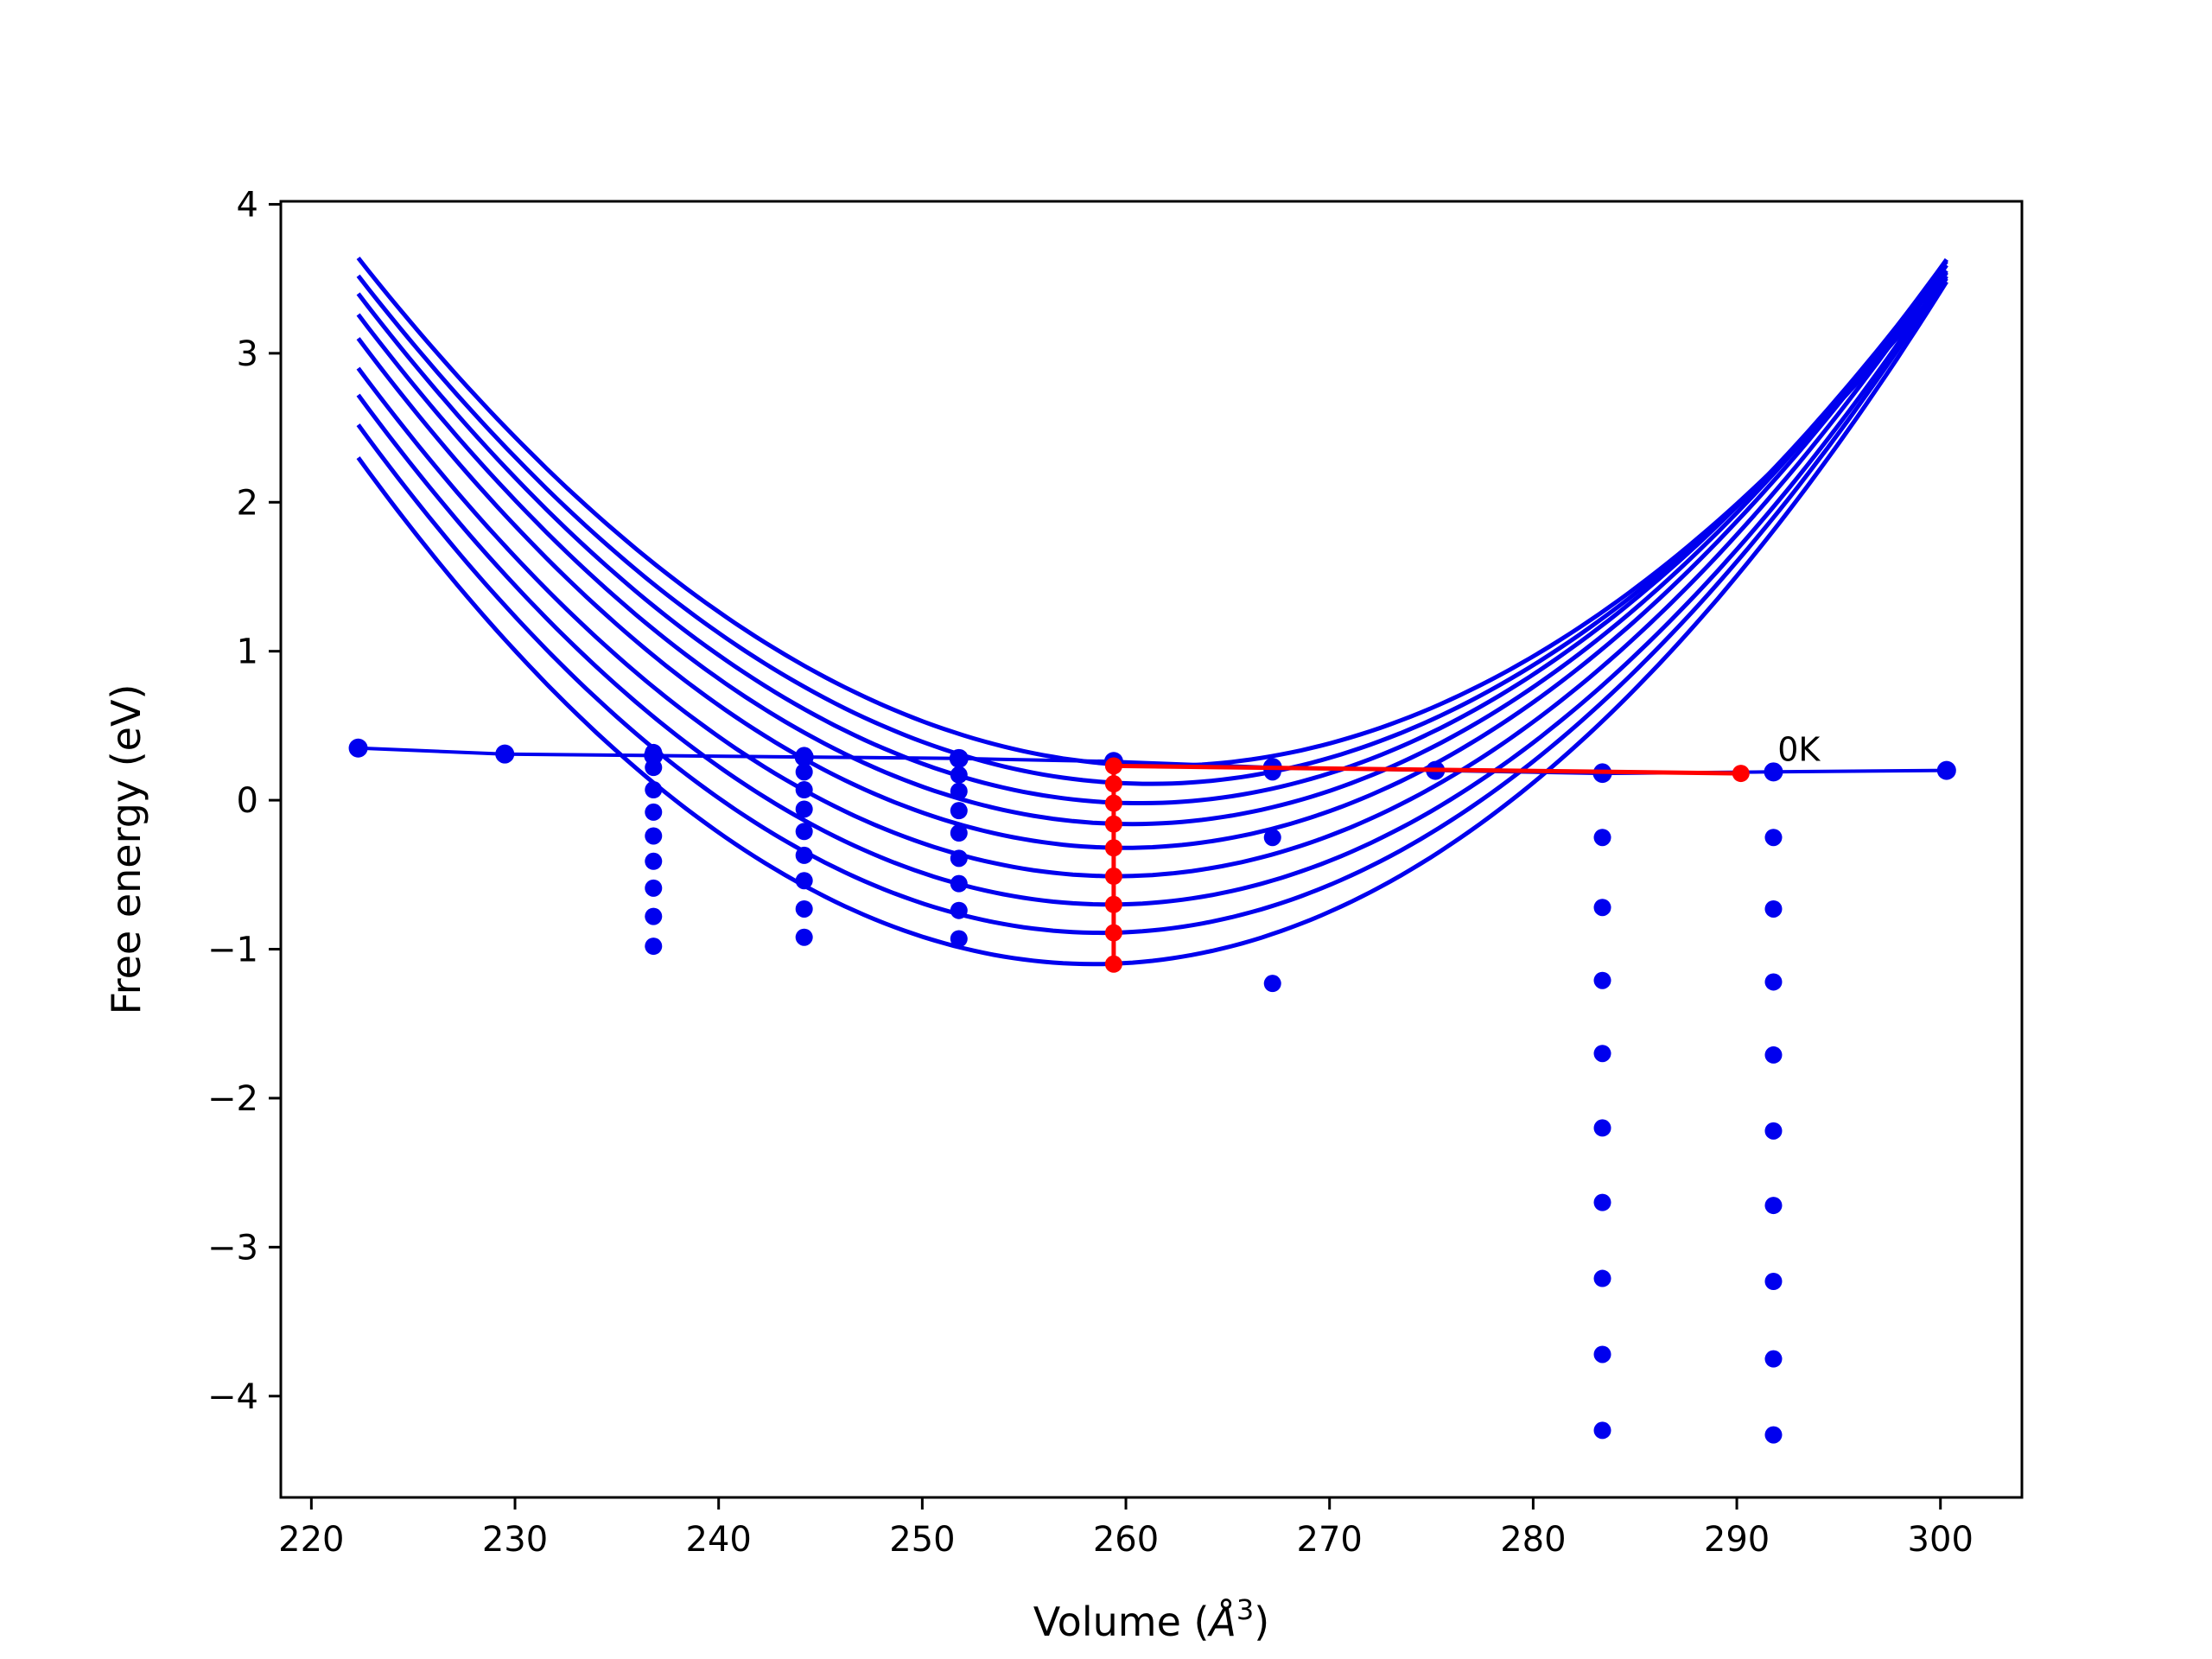 The height and width of the screenshot is (1659, 2212). What do you see at coordinates (311, 1540) in the screenshot?
I see `x-tick-label-0: 220` at bounding box center [311, 1540].